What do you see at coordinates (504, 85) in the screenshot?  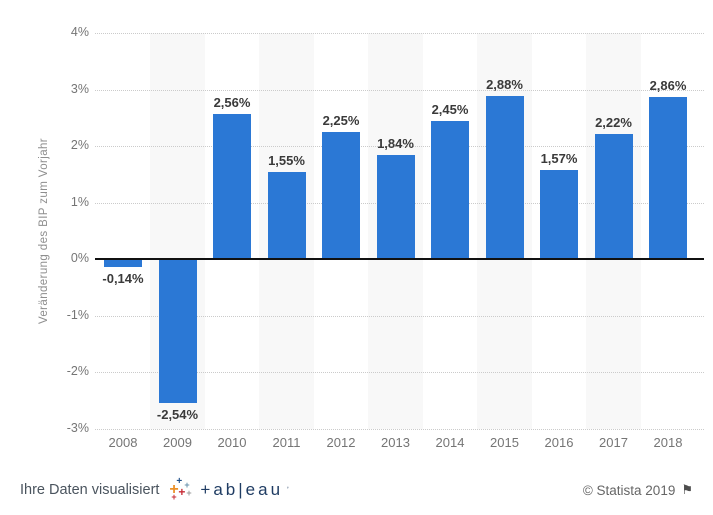 I see `bar-value-label: 2,88%` at bounding box center [504, 85].